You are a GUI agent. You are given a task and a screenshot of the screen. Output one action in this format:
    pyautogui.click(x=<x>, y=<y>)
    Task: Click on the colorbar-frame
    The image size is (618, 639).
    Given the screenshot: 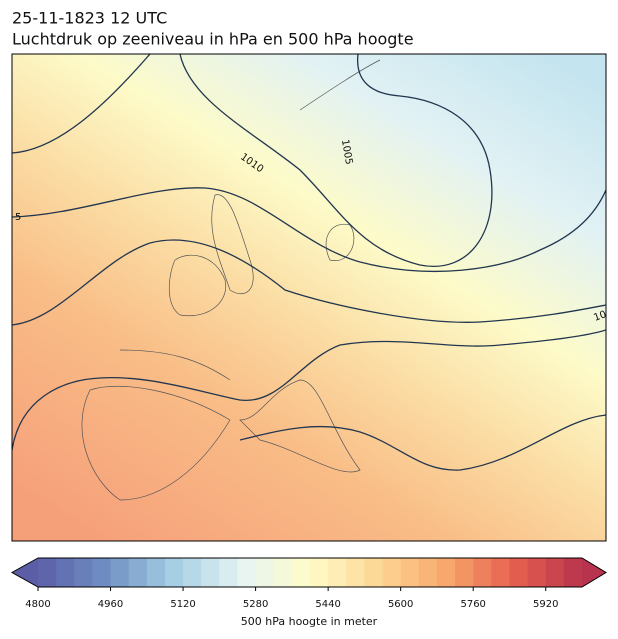 What is the action you would take?
    pyautogui.click(x=308, y=572)
    